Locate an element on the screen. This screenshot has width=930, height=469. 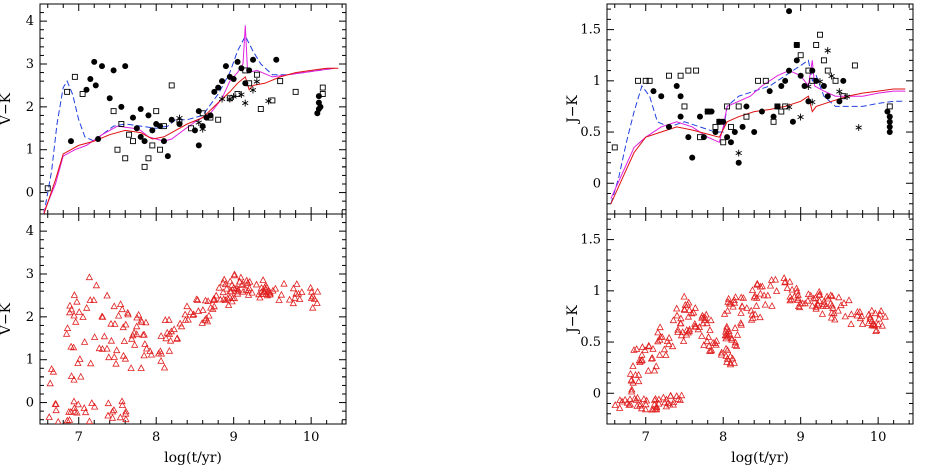
y-tick-label: 1 is located at coordinates (597, 81).